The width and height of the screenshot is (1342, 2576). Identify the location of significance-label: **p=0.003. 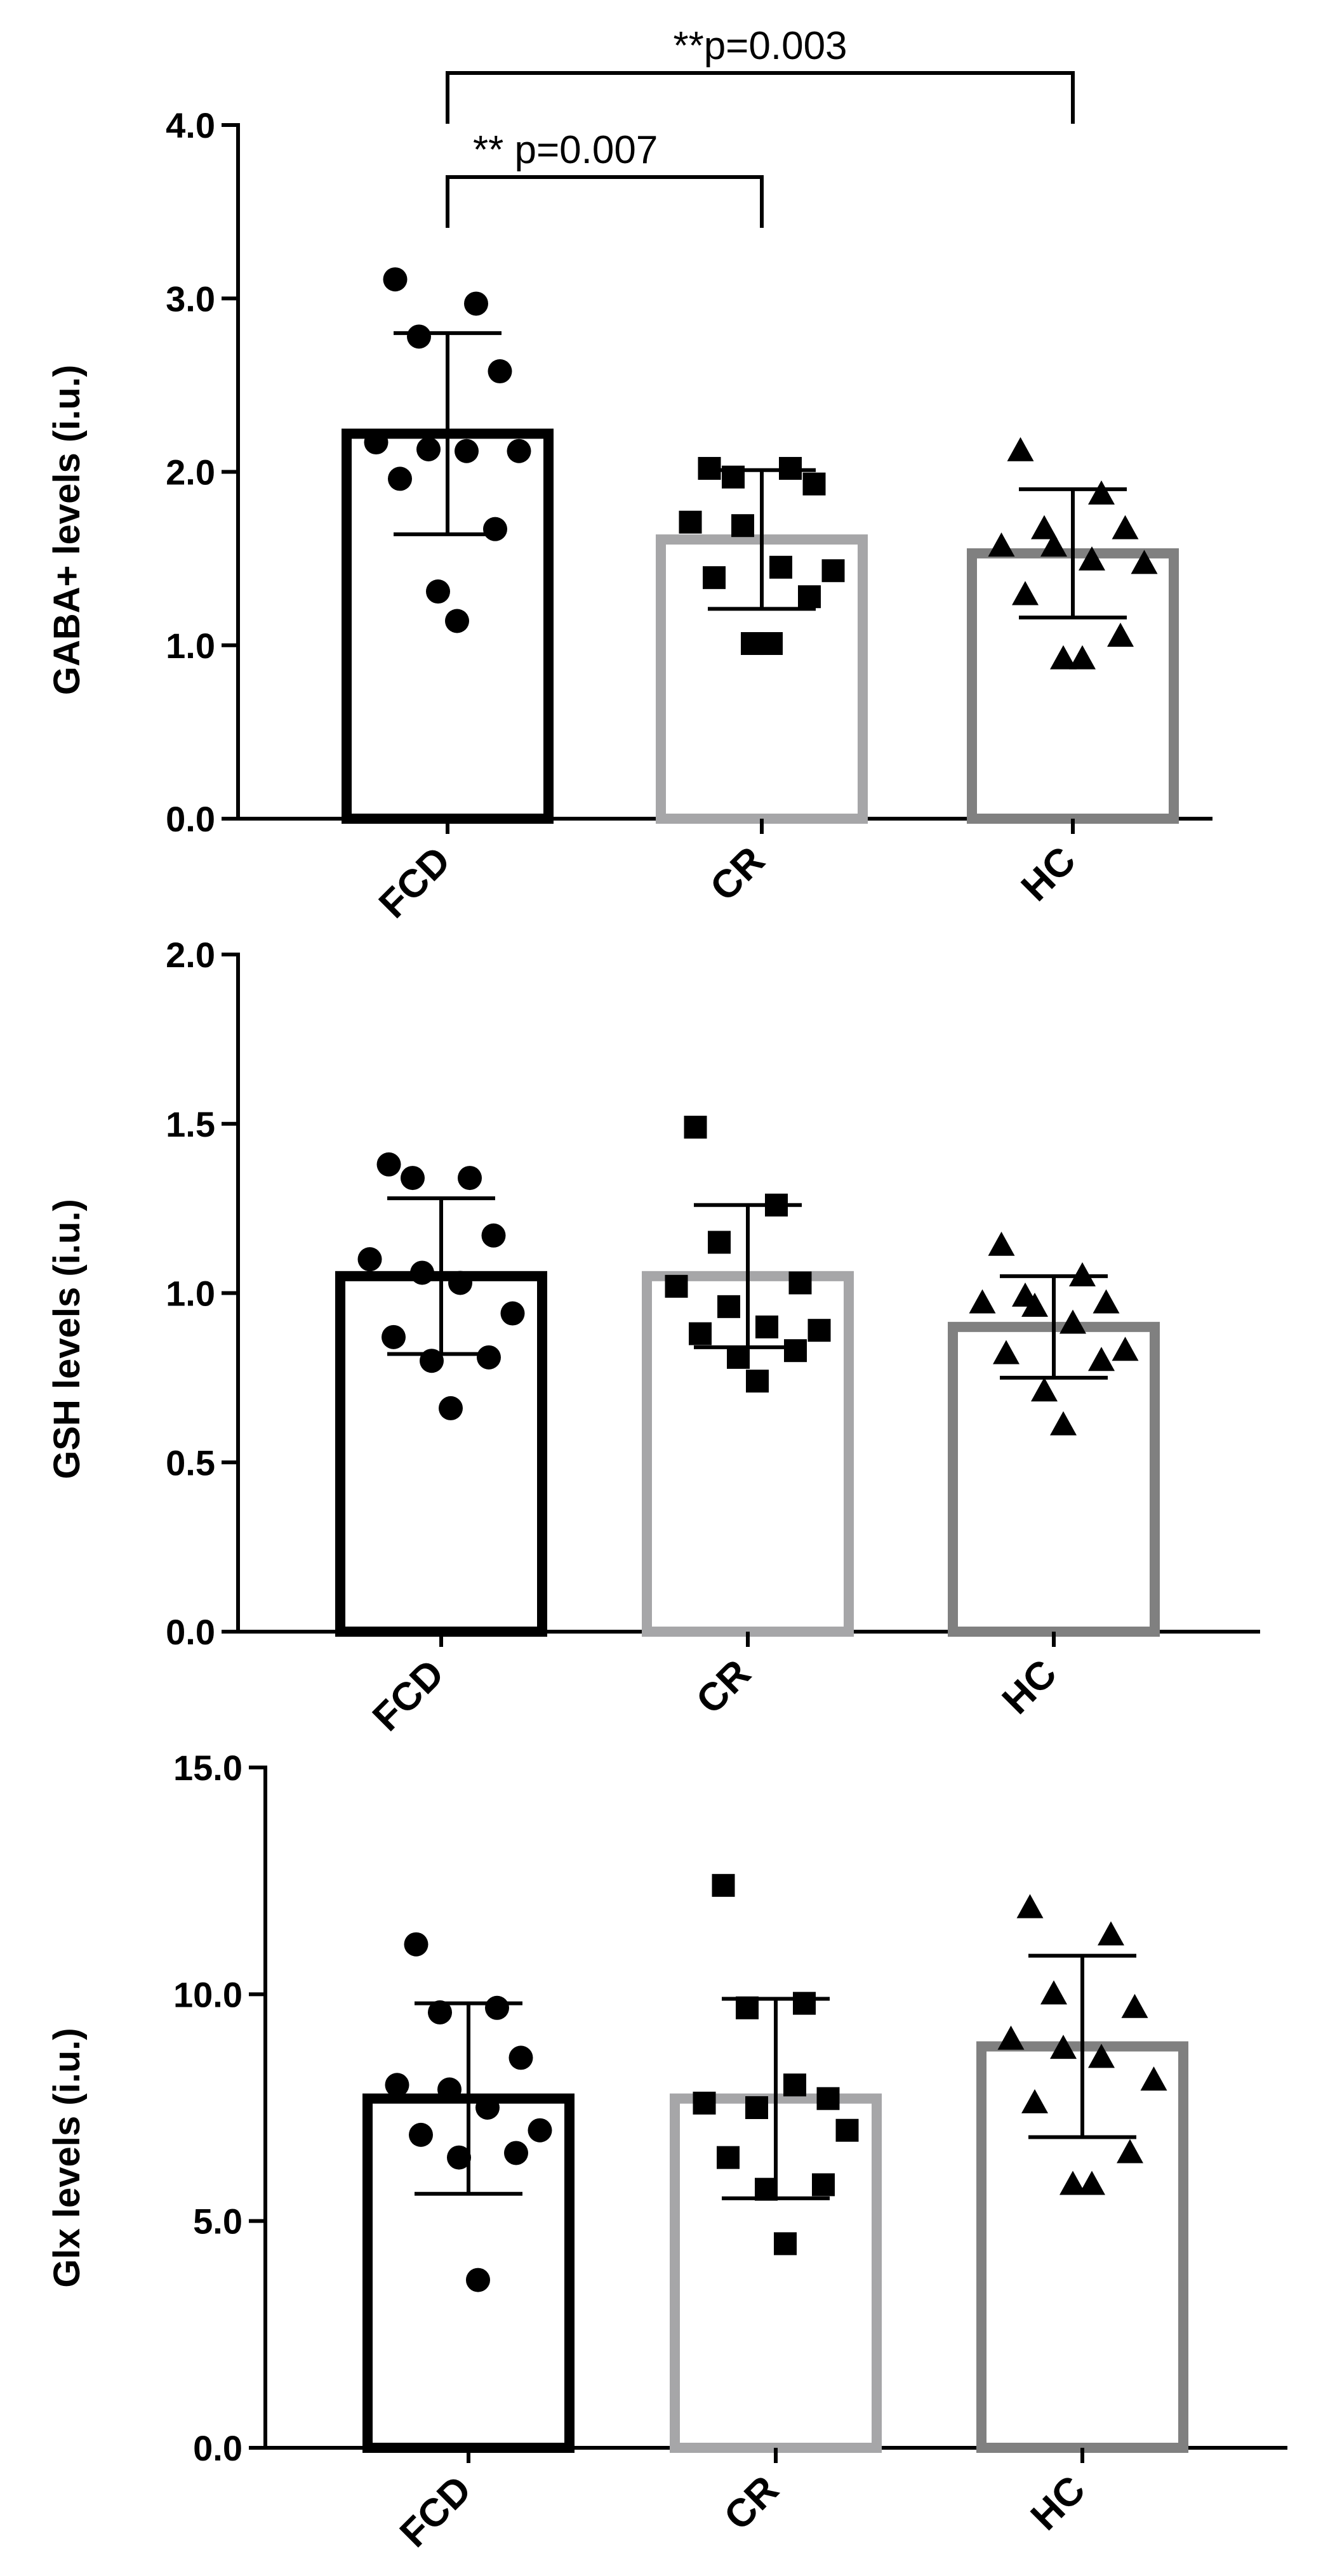
(760, 46).